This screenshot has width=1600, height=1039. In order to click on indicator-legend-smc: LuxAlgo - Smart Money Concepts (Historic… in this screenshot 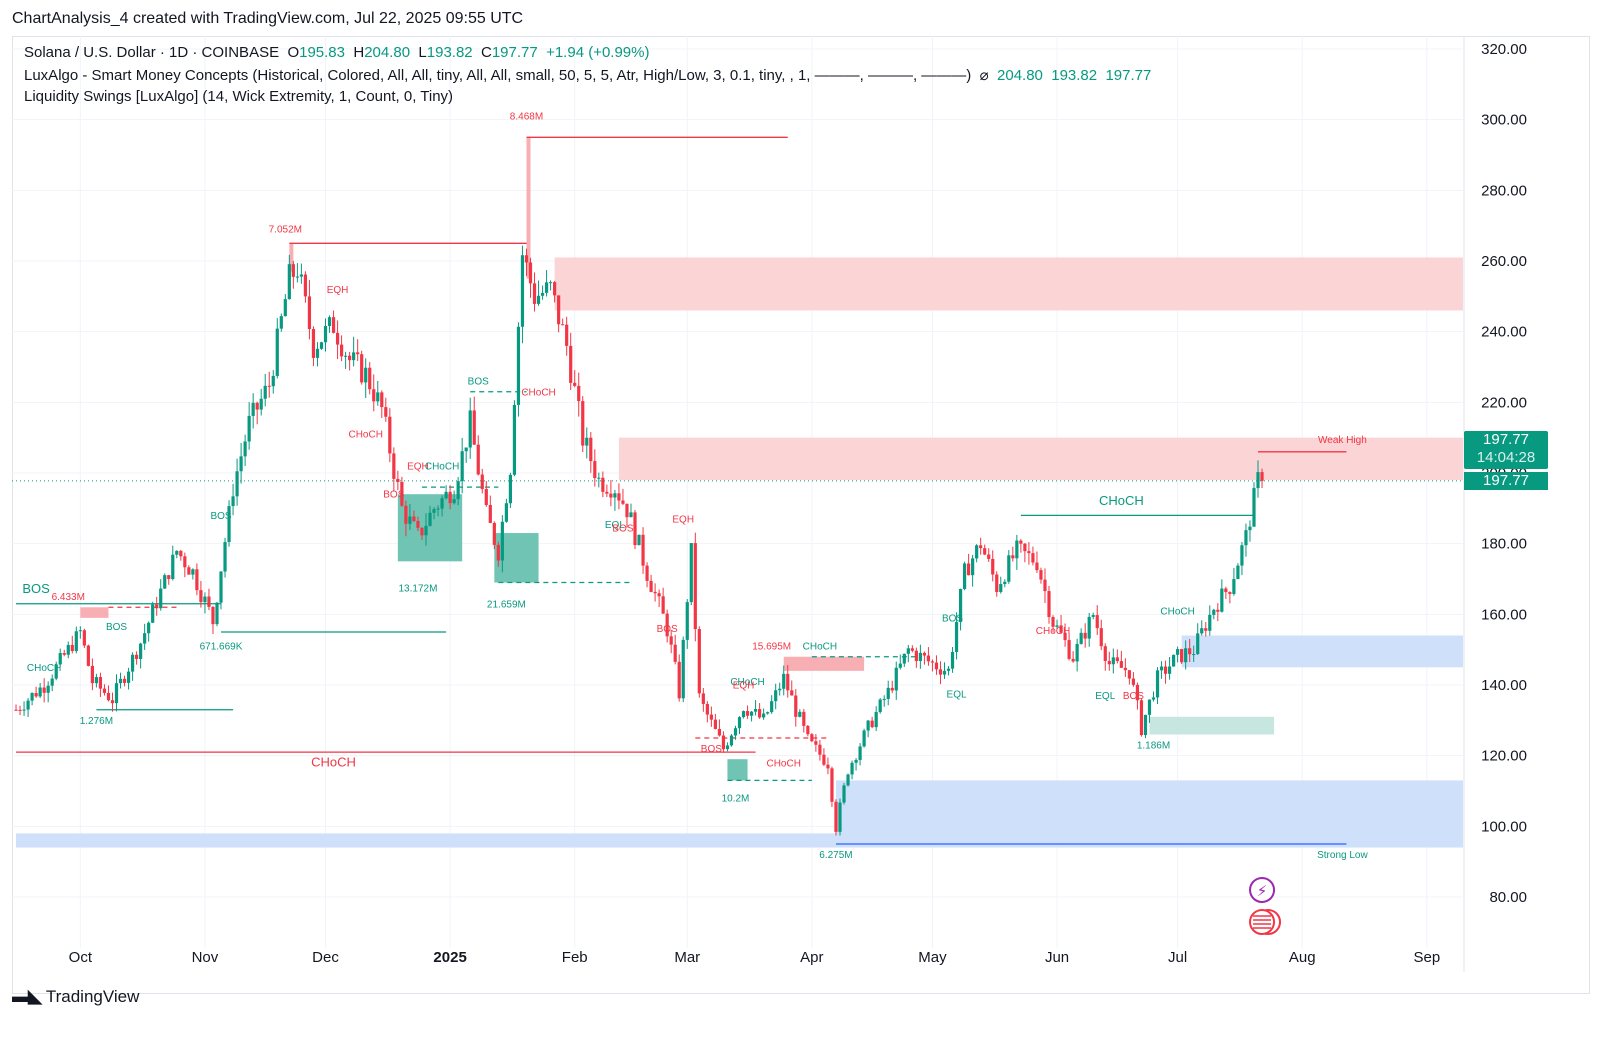, I will do `click(587, 75)`.